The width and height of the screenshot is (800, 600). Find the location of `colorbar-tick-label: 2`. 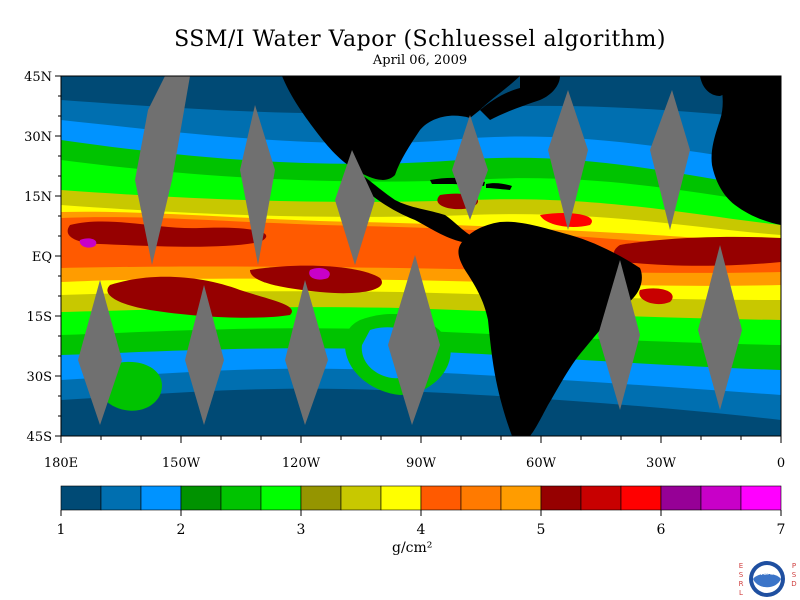

colorbar-tick-label: 2 is located at coordinates (181, 530).